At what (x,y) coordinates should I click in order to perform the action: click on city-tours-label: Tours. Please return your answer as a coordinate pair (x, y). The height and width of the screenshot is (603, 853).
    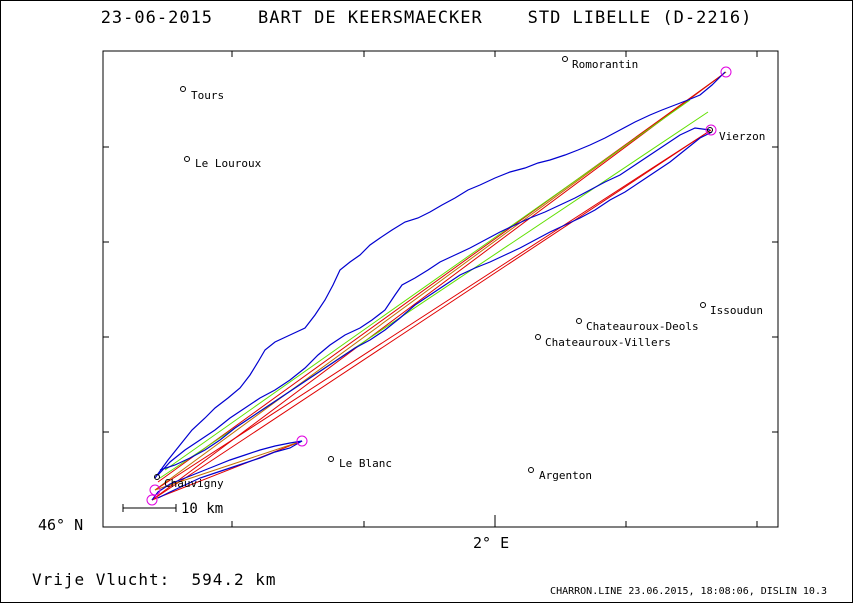
    Looking at the image, I should click on (207, 95).